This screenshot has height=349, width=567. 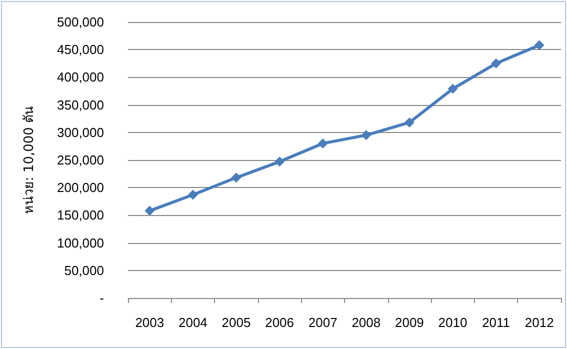 What do you see at coordinates (102, 298) in the screenshot?
I see `y-tick-label: -` at bounding box center [102, 298].